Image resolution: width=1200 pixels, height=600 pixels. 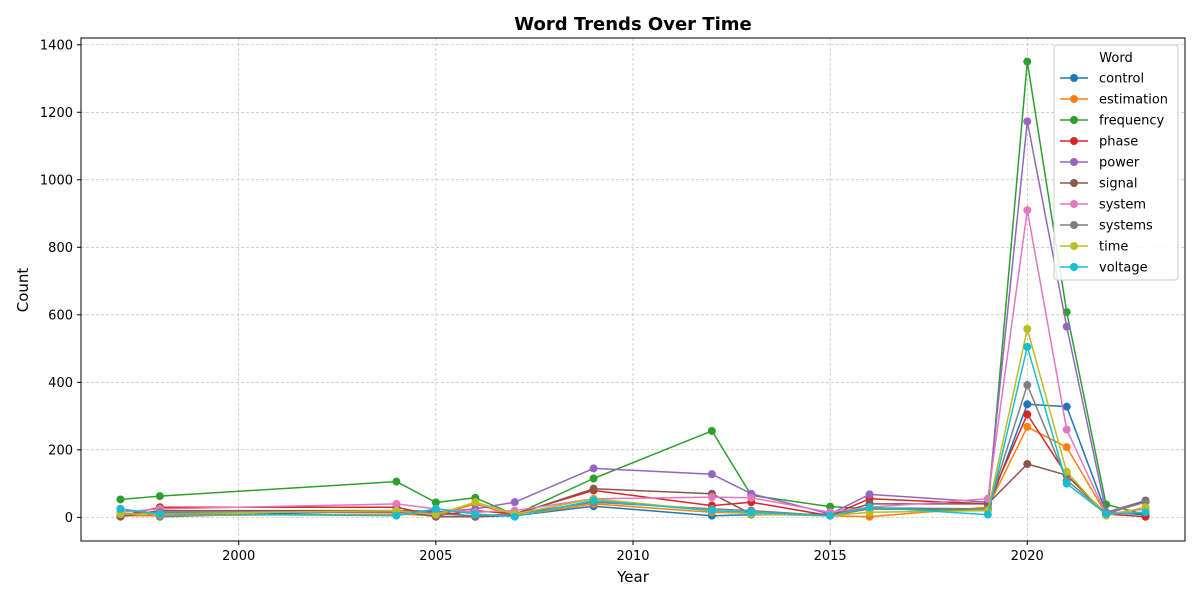 I want to click on legend-item-control: control, so click(x=1102, y=79).